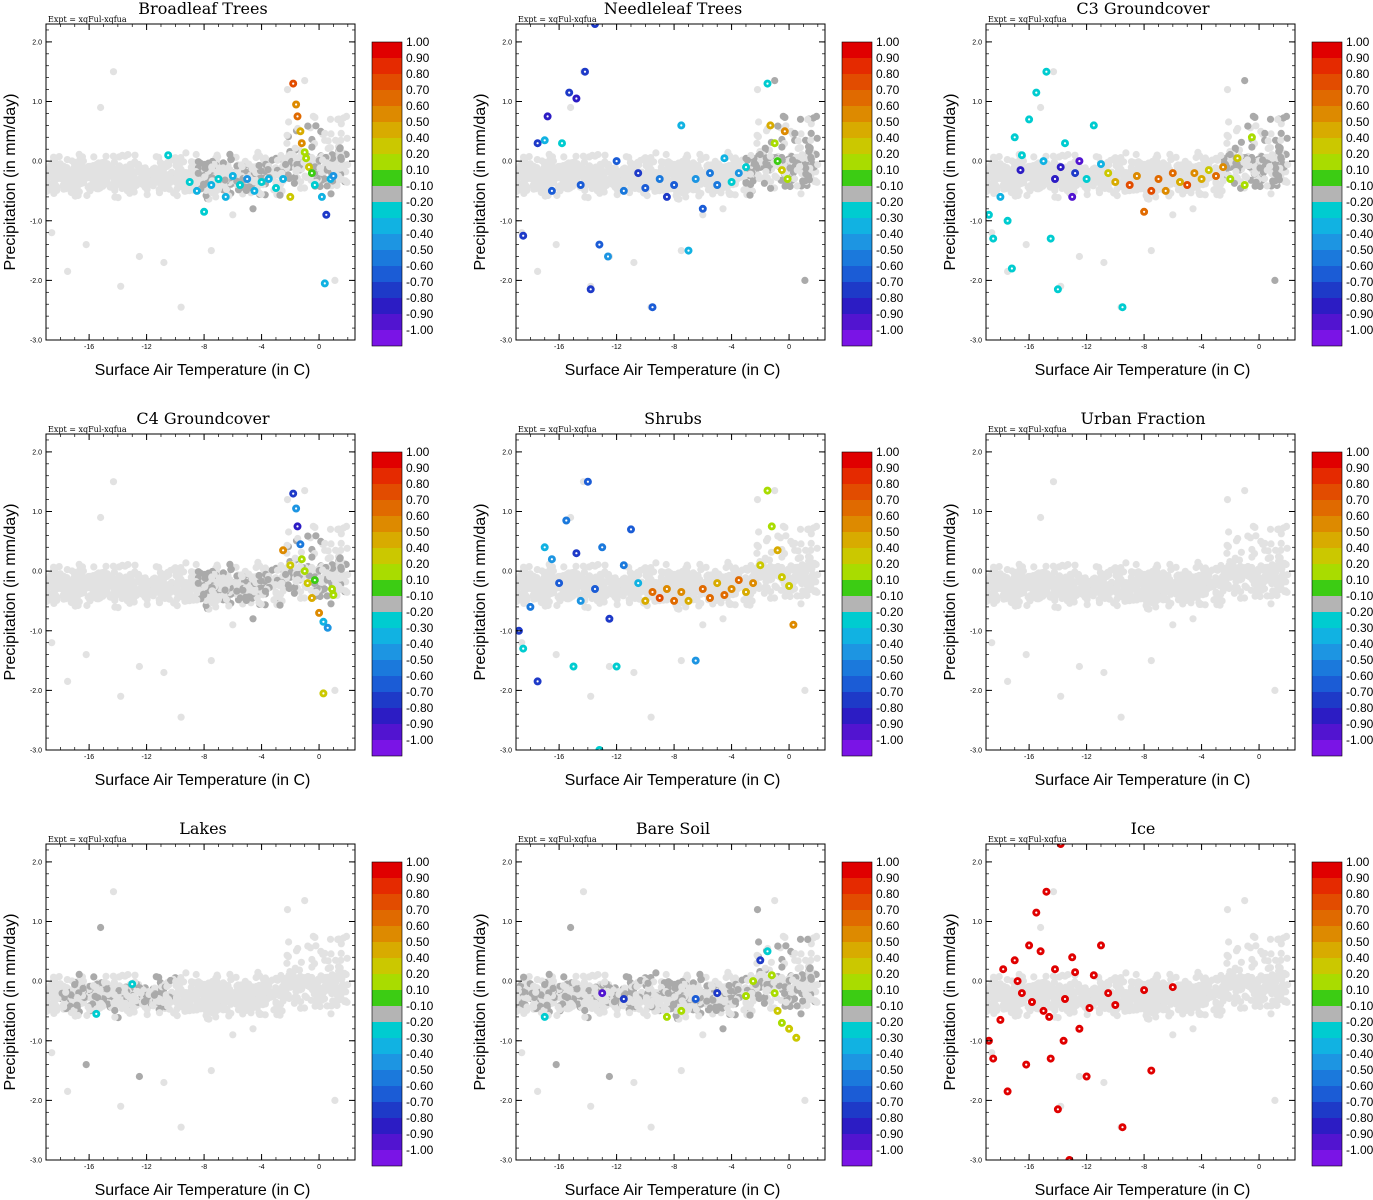 The height and width of the screenshot is (1200, 1373). Describe the element at coordinates (202, 9) in the screenshot. I see `panel-title: Broadleaf Trees` at that location.